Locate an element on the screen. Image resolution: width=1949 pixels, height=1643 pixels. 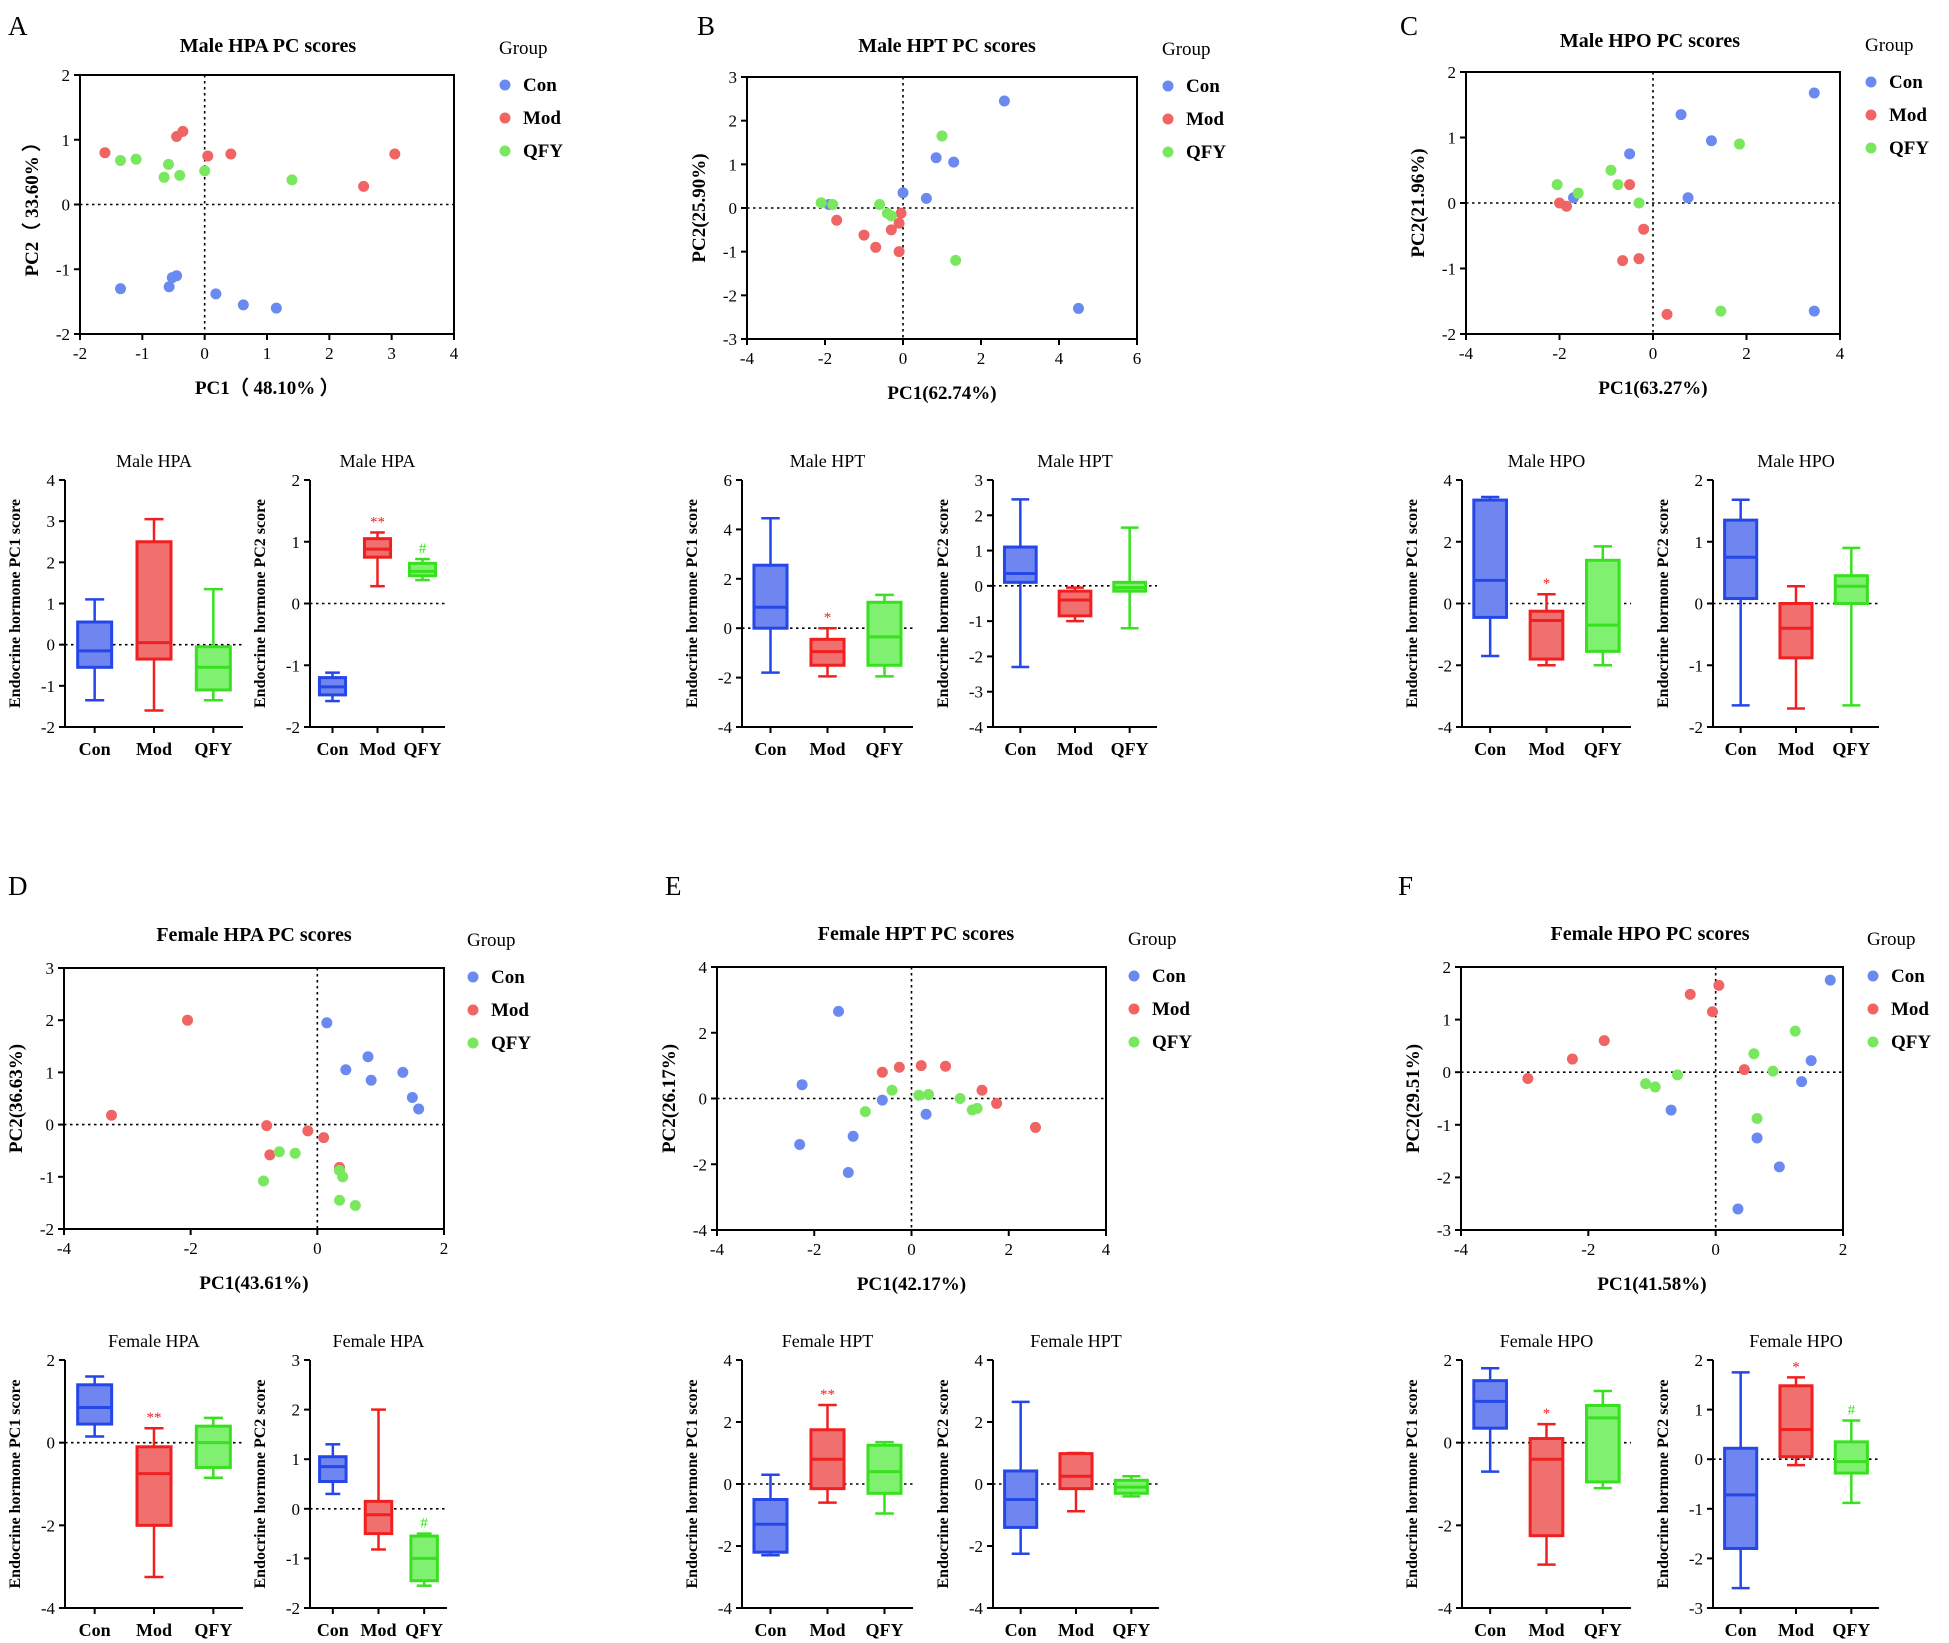
y-axis-title: Endocrine hormone PC2 score is located at coordinates (943, 603).